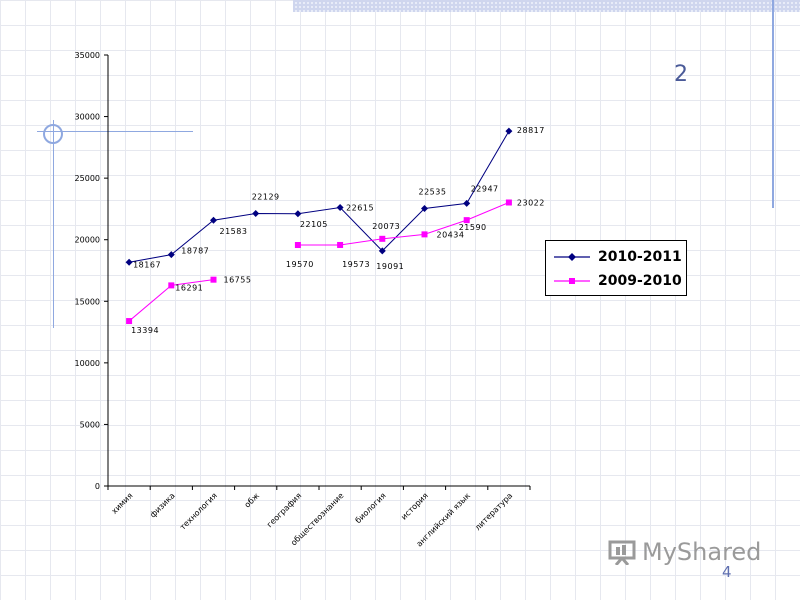 The image size is (800, 600). Describe the element at coordinates (414, 506) in the screenshot. I see `x-tick-label: история` at that location.